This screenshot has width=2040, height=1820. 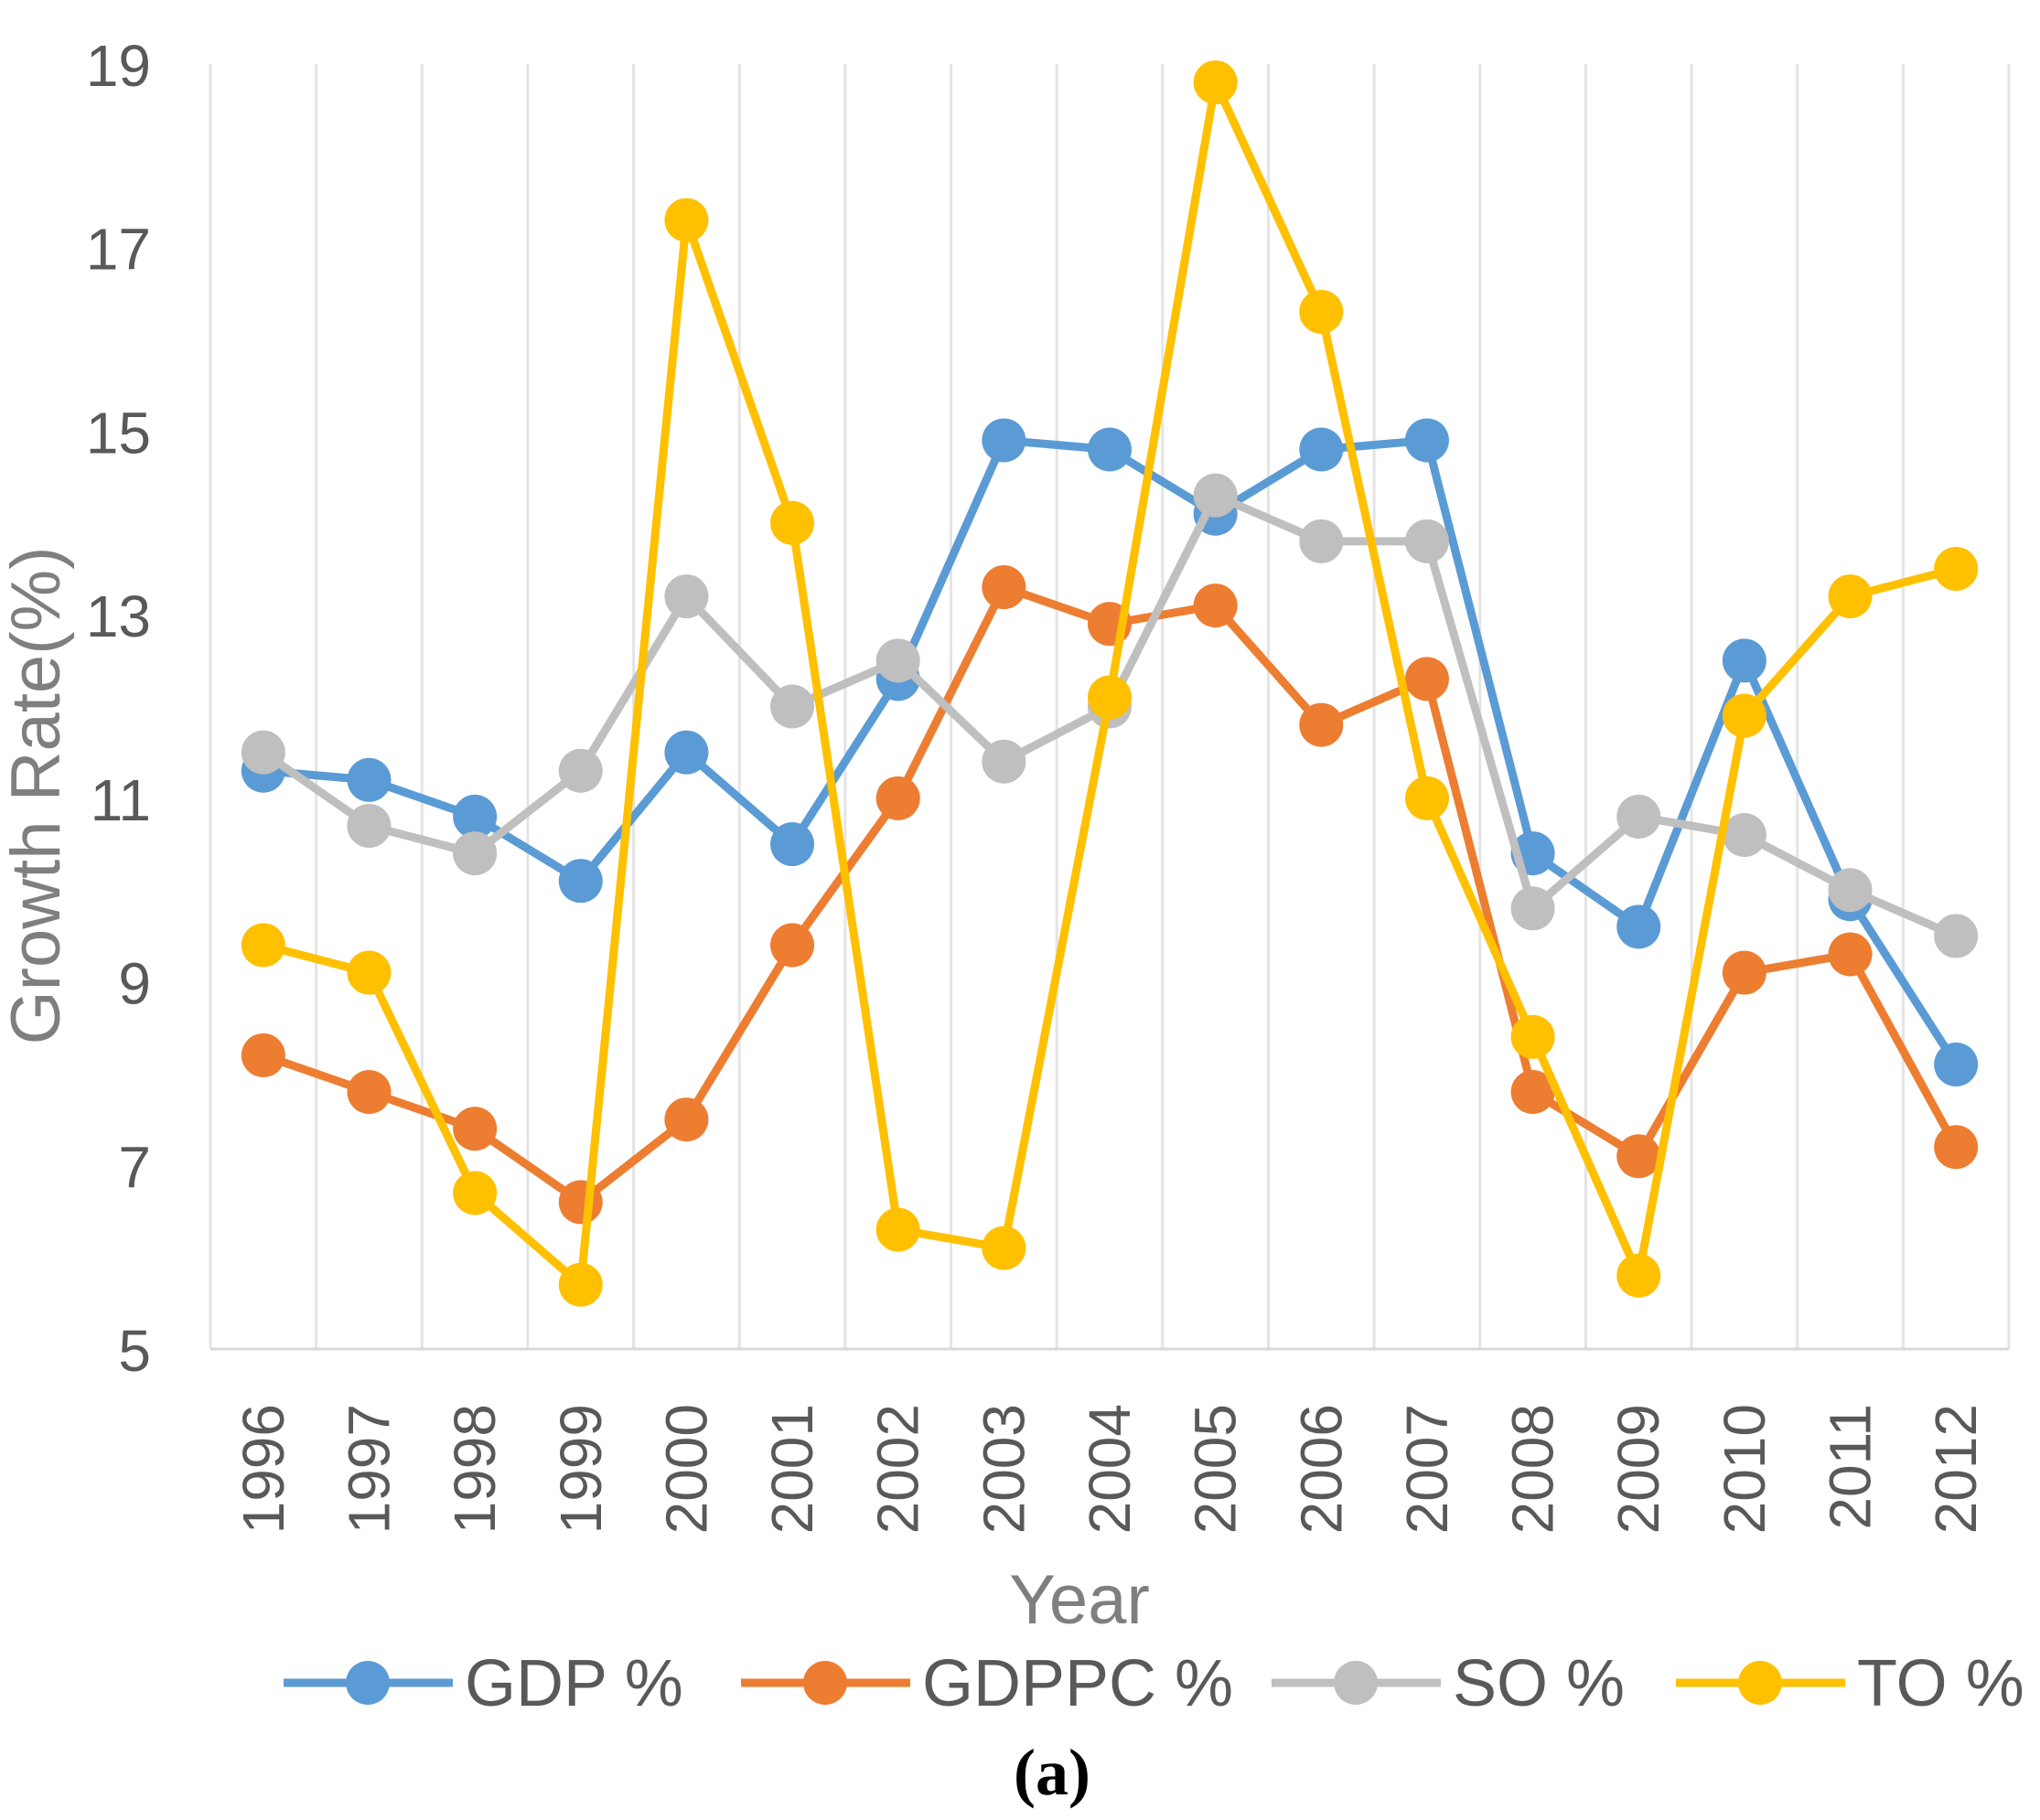 What do you see at coordinates (118, 66) in the screenshot?
I see `y-tick-label: 19` at bounding box center [118, 66].